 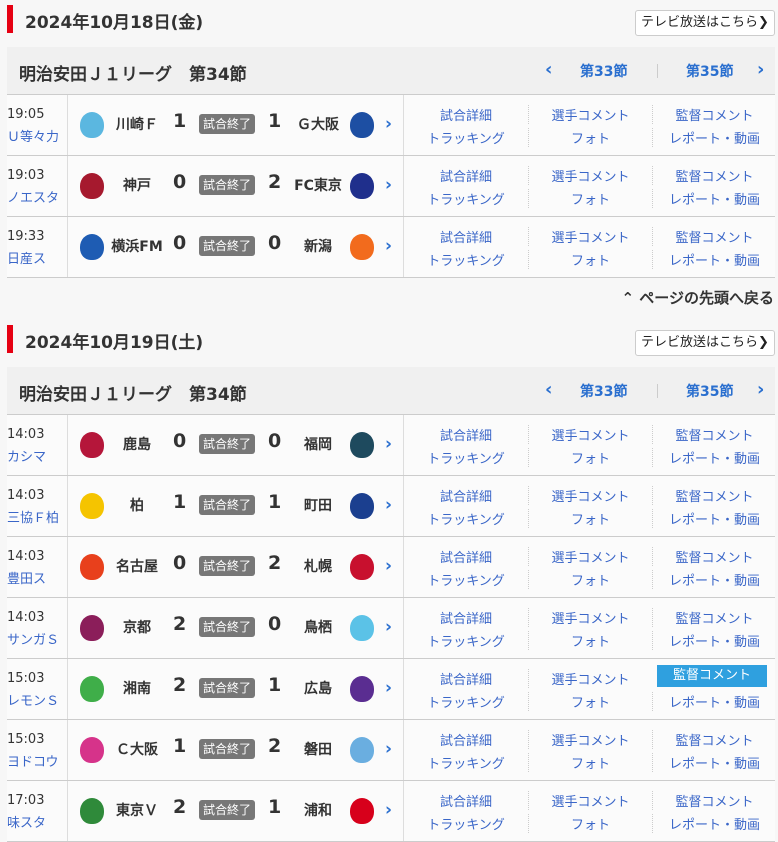 What do you see at coordinates (33, 137) in the screenshot?
I see `stadium-link: Ｕ等々力` at bounding box center [33, 137].